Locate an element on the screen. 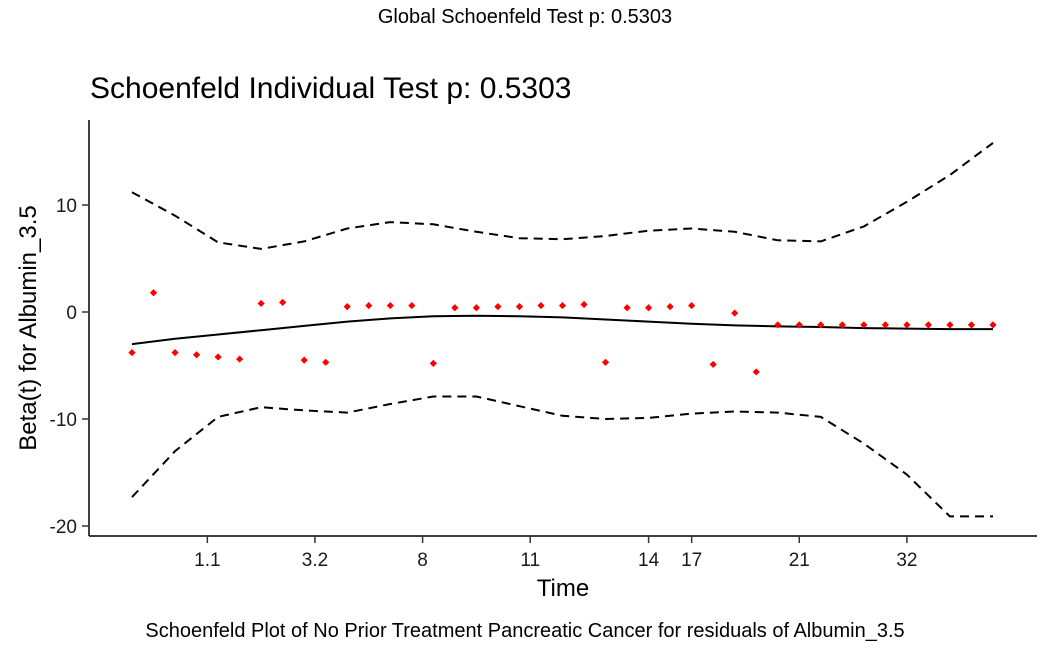 The image size is (1050, 648). x-tick-label: 1.1 is located at coordinates (207, 560).